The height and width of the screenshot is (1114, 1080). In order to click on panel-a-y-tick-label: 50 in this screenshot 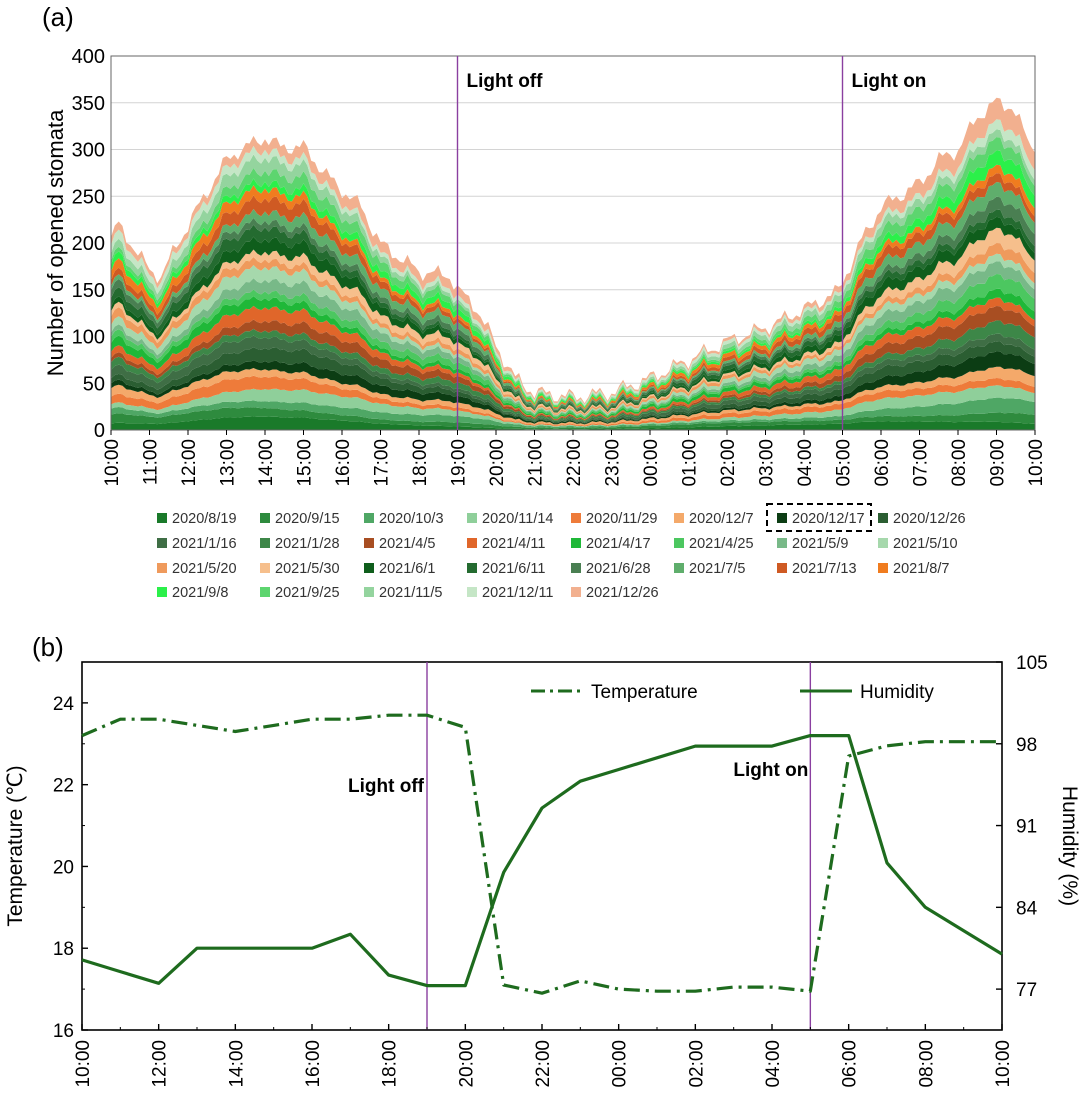, I will do `click(94, 384)`.